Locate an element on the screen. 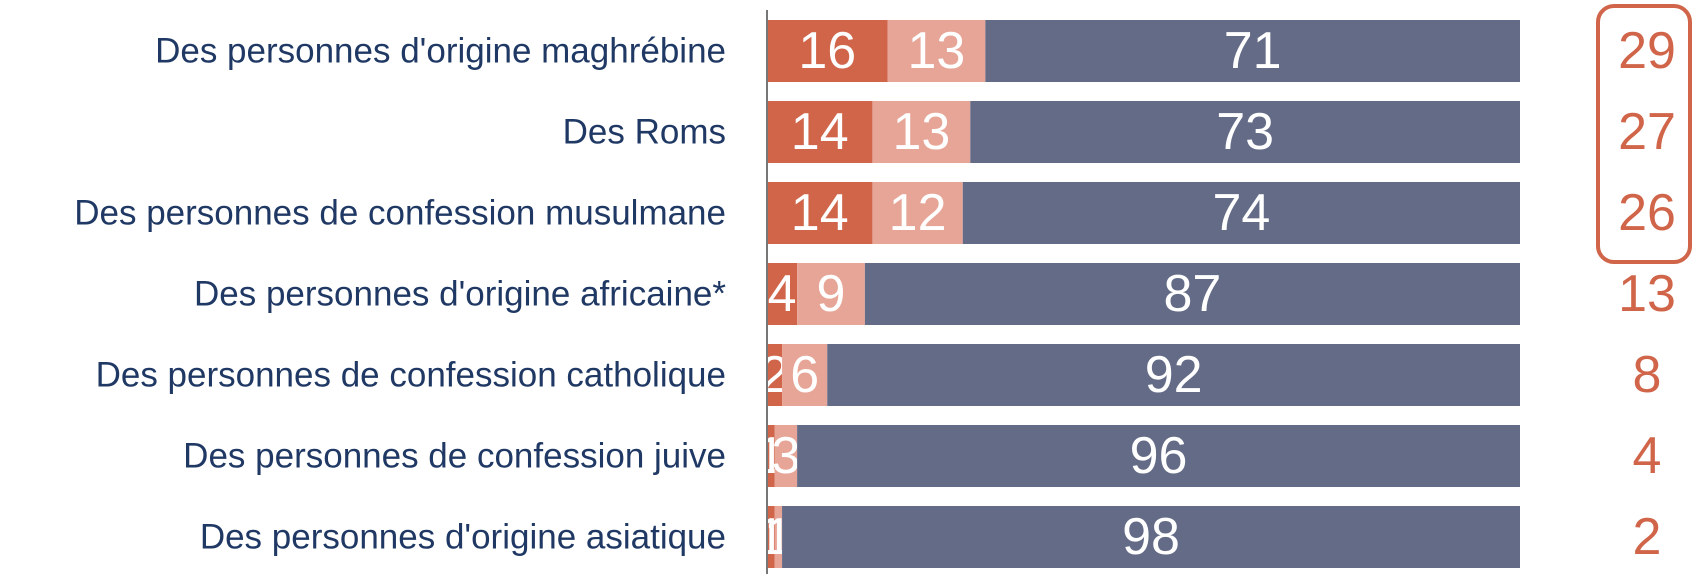  data-label: 16 is located at coordinates (827, 51).